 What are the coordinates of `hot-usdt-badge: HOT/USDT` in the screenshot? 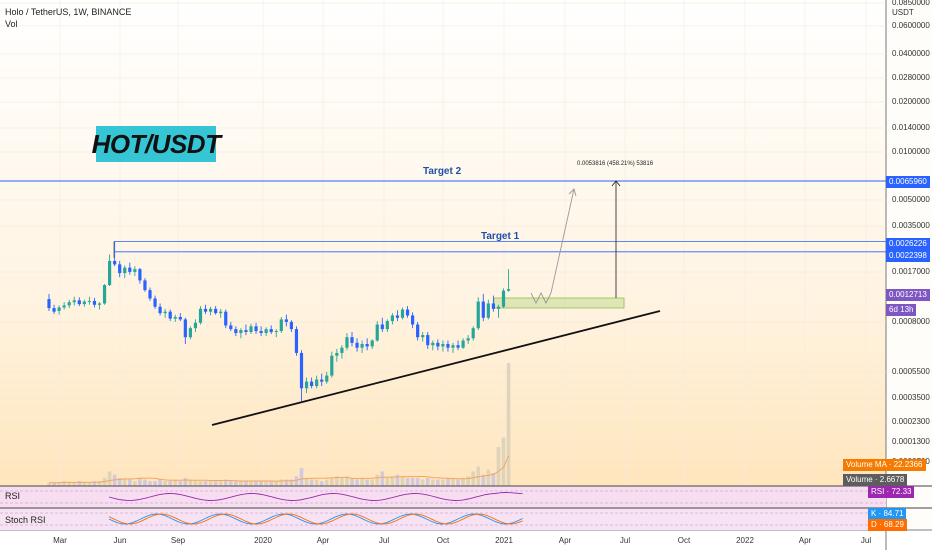 It's located at (156, 144).